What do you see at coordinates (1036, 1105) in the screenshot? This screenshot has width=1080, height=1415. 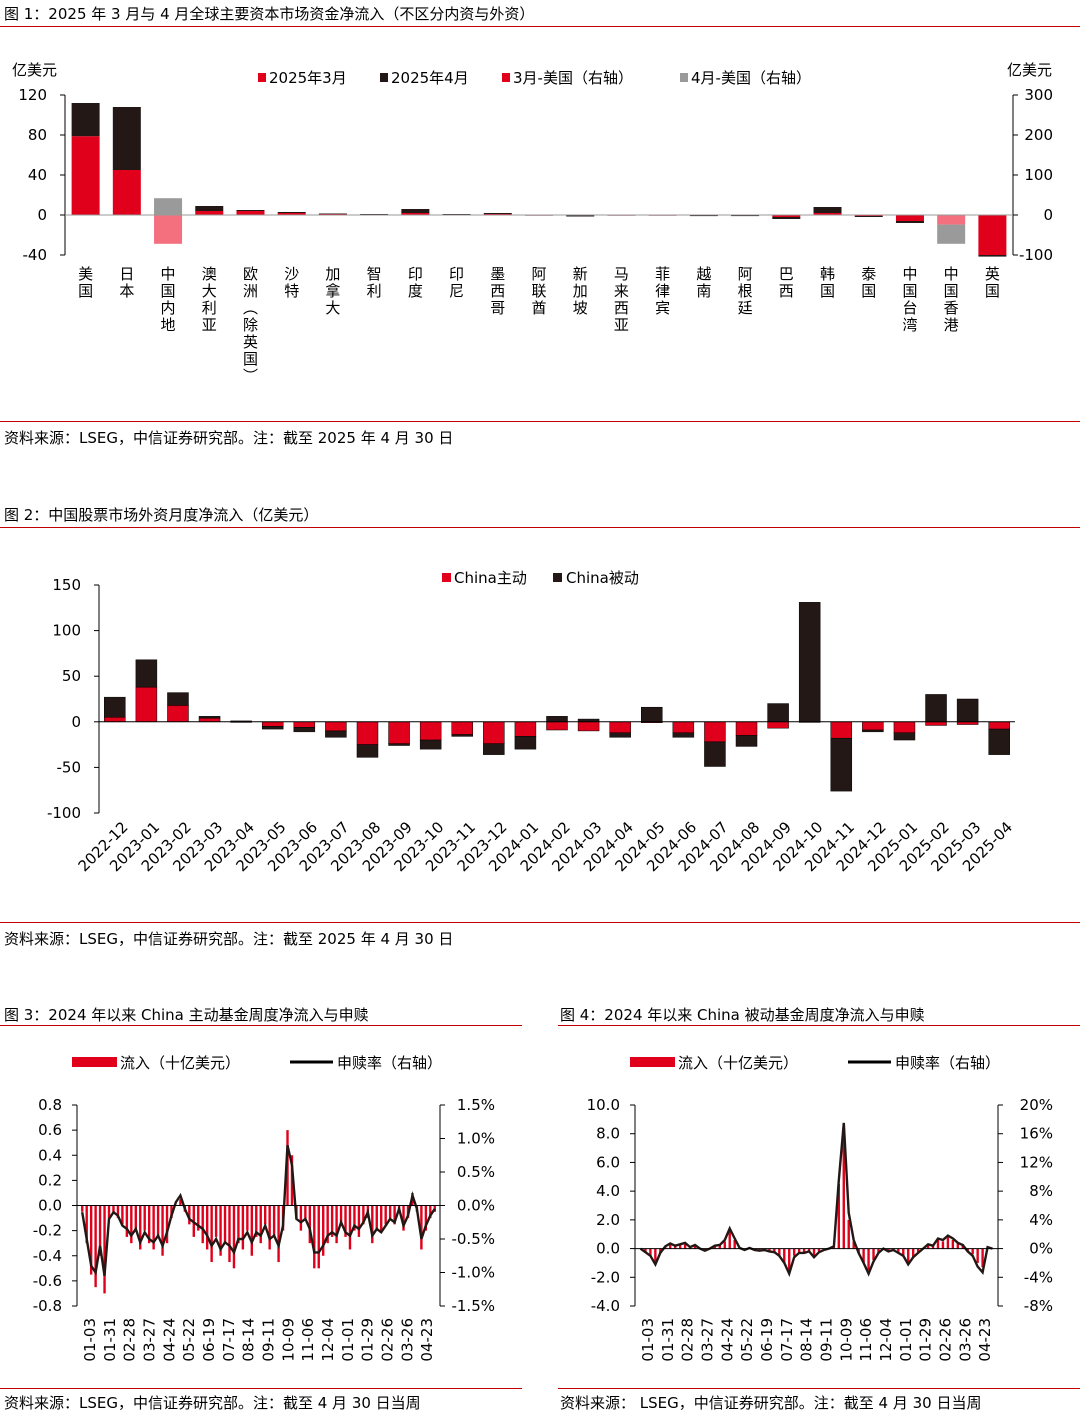 I see `right-tick-label: 20%` at bounding box center [1036, 1105].